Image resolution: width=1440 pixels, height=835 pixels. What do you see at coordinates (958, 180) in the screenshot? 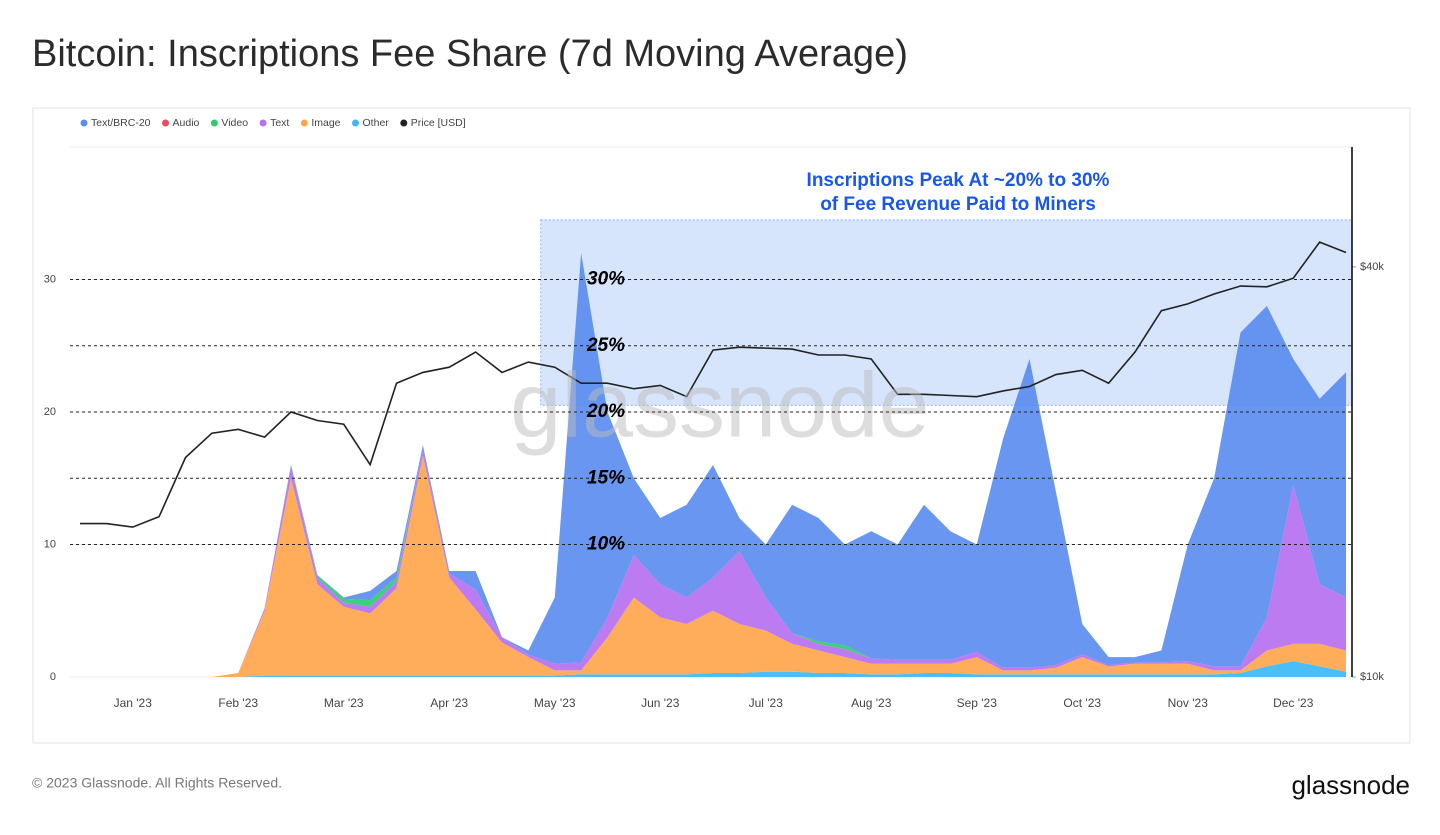
I see `annotation: Inscriptions Peak At ~20% to 30%` at bounding box center [958, 180].